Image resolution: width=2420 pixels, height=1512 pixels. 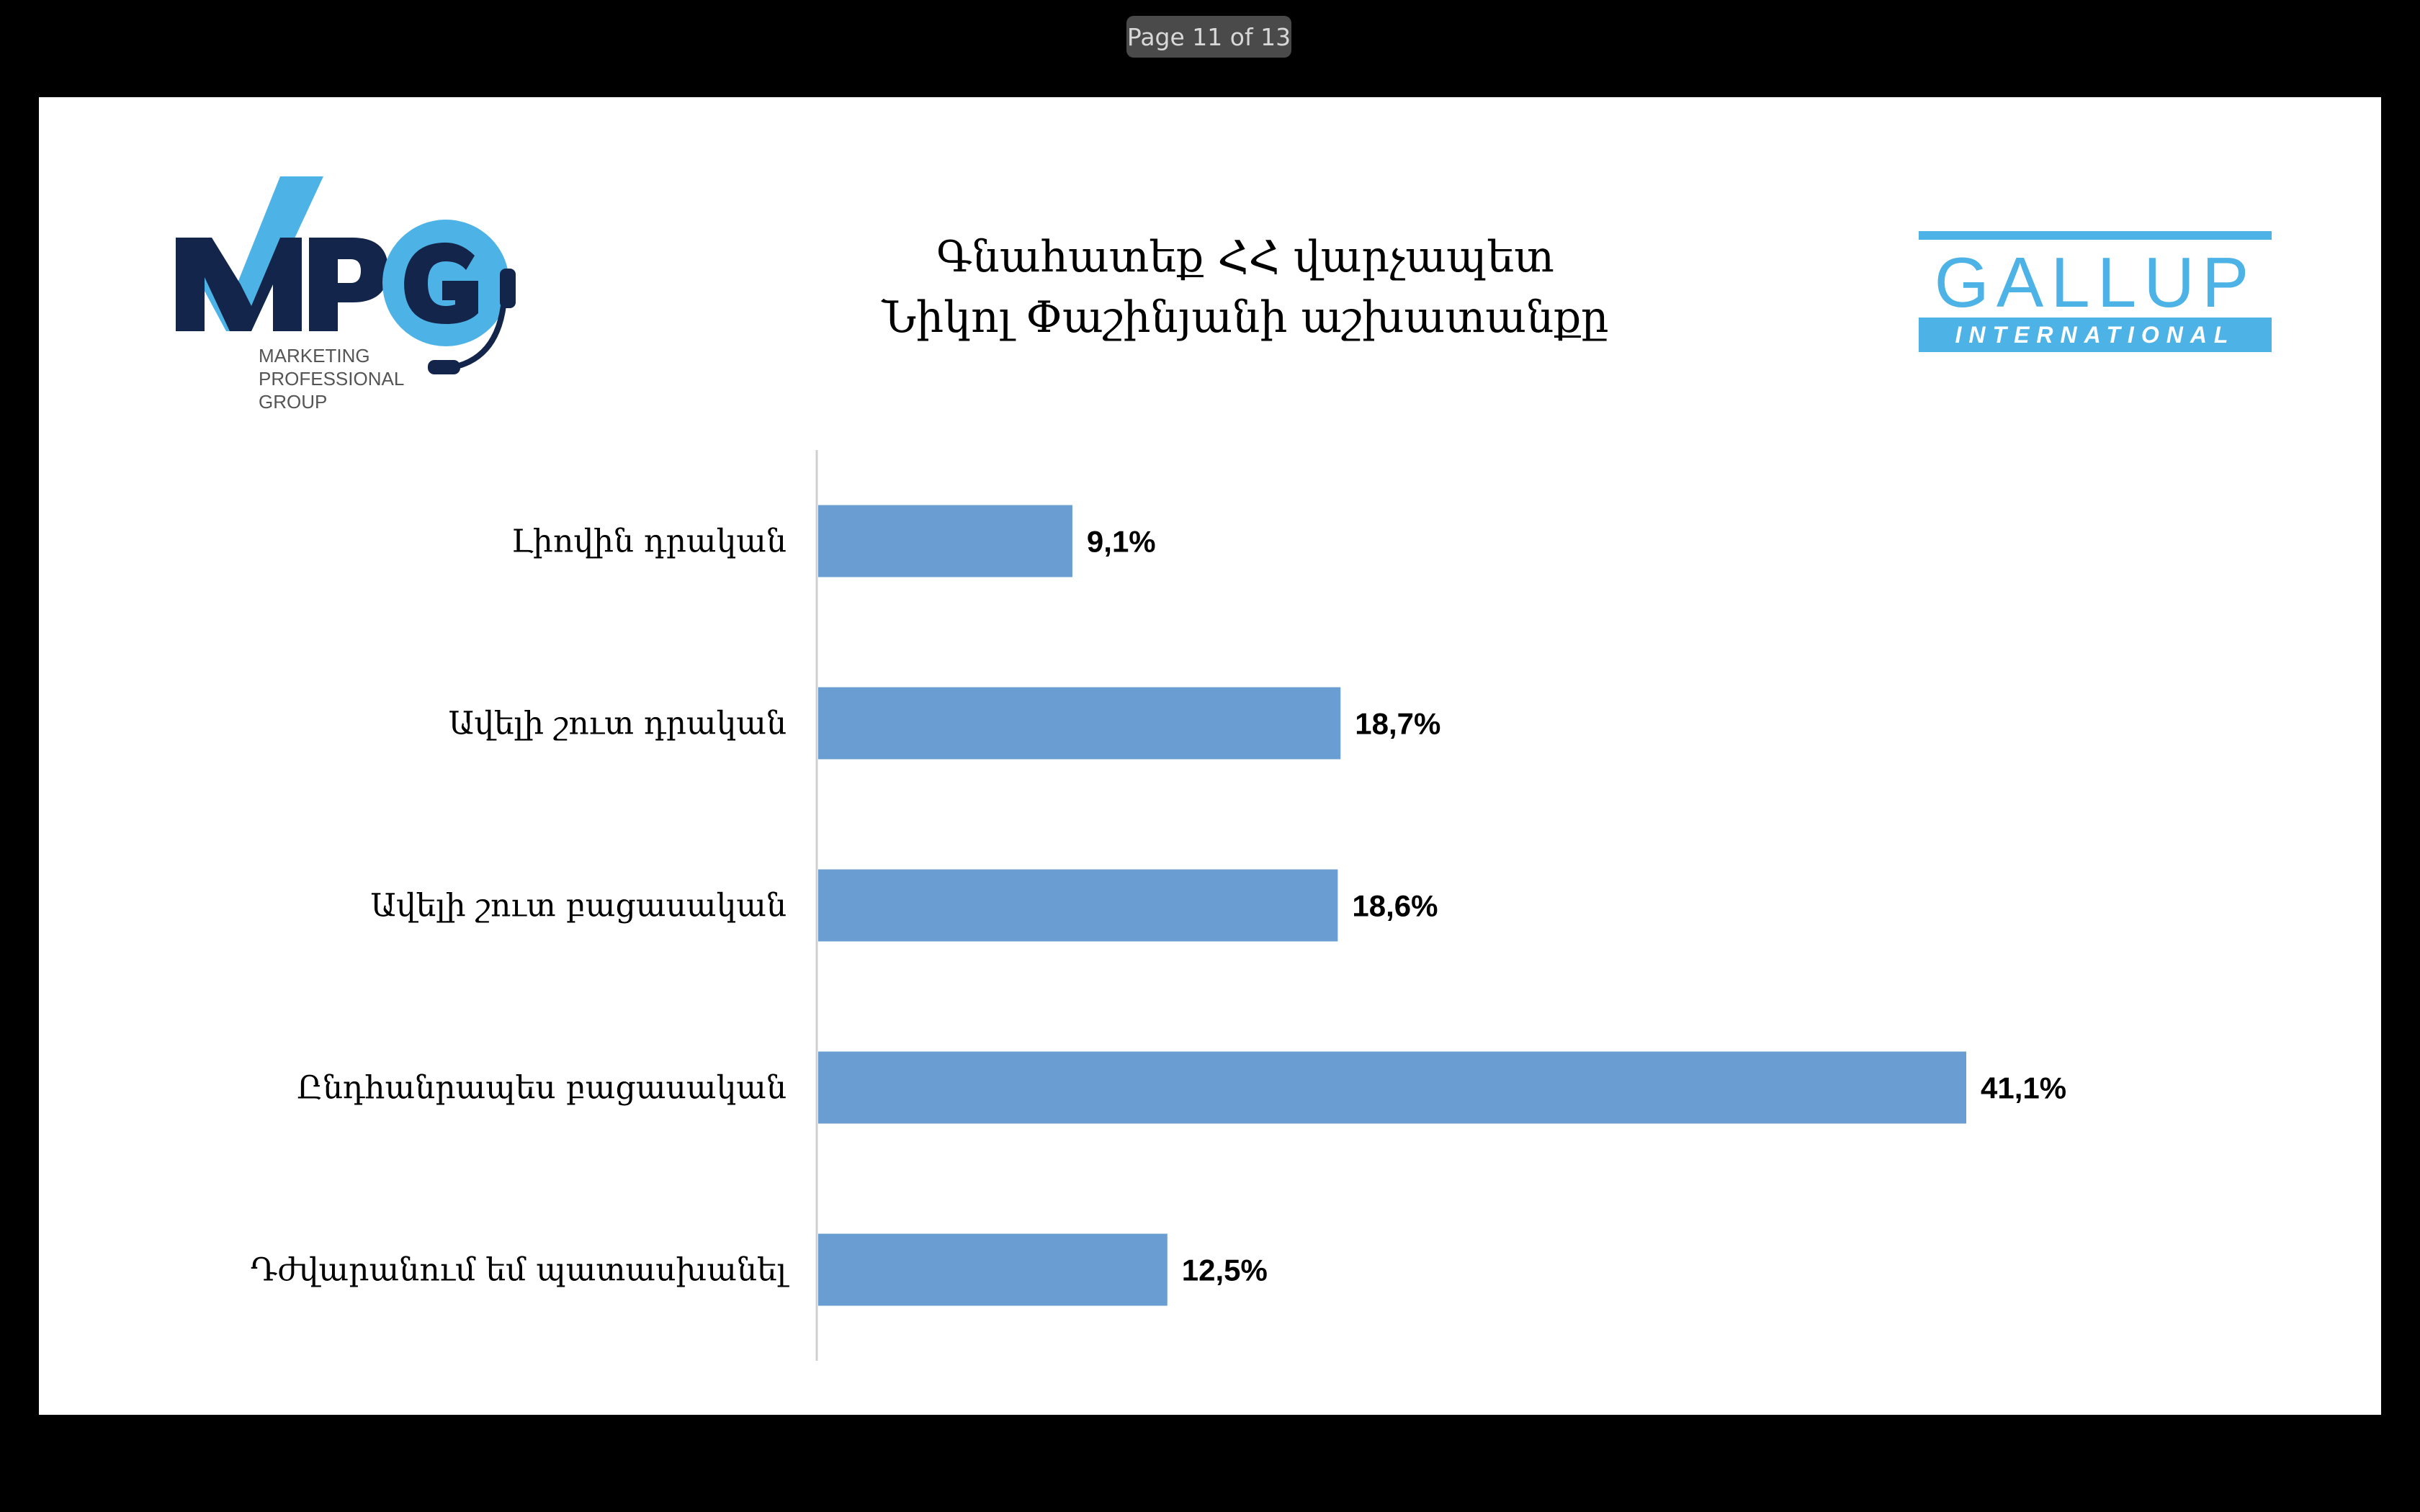 What do you see at coordinates (508, 288) in the screenshot?
I see `mpg-headset-ear` at bounding box center [508, 288].